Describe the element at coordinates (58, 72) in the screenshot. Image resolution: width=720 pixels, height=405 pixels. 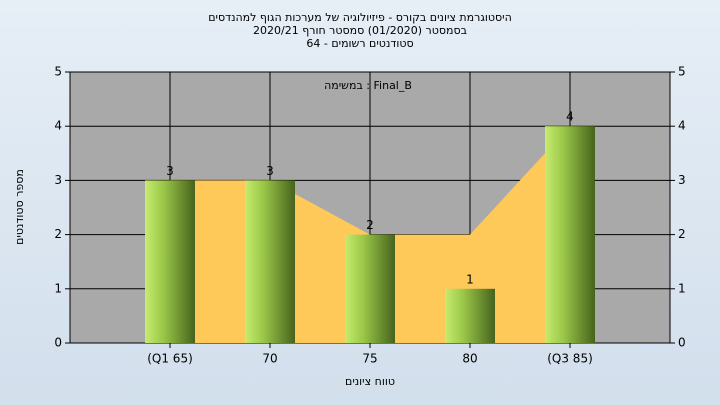
I see `y-tick-label: 5` at that location.